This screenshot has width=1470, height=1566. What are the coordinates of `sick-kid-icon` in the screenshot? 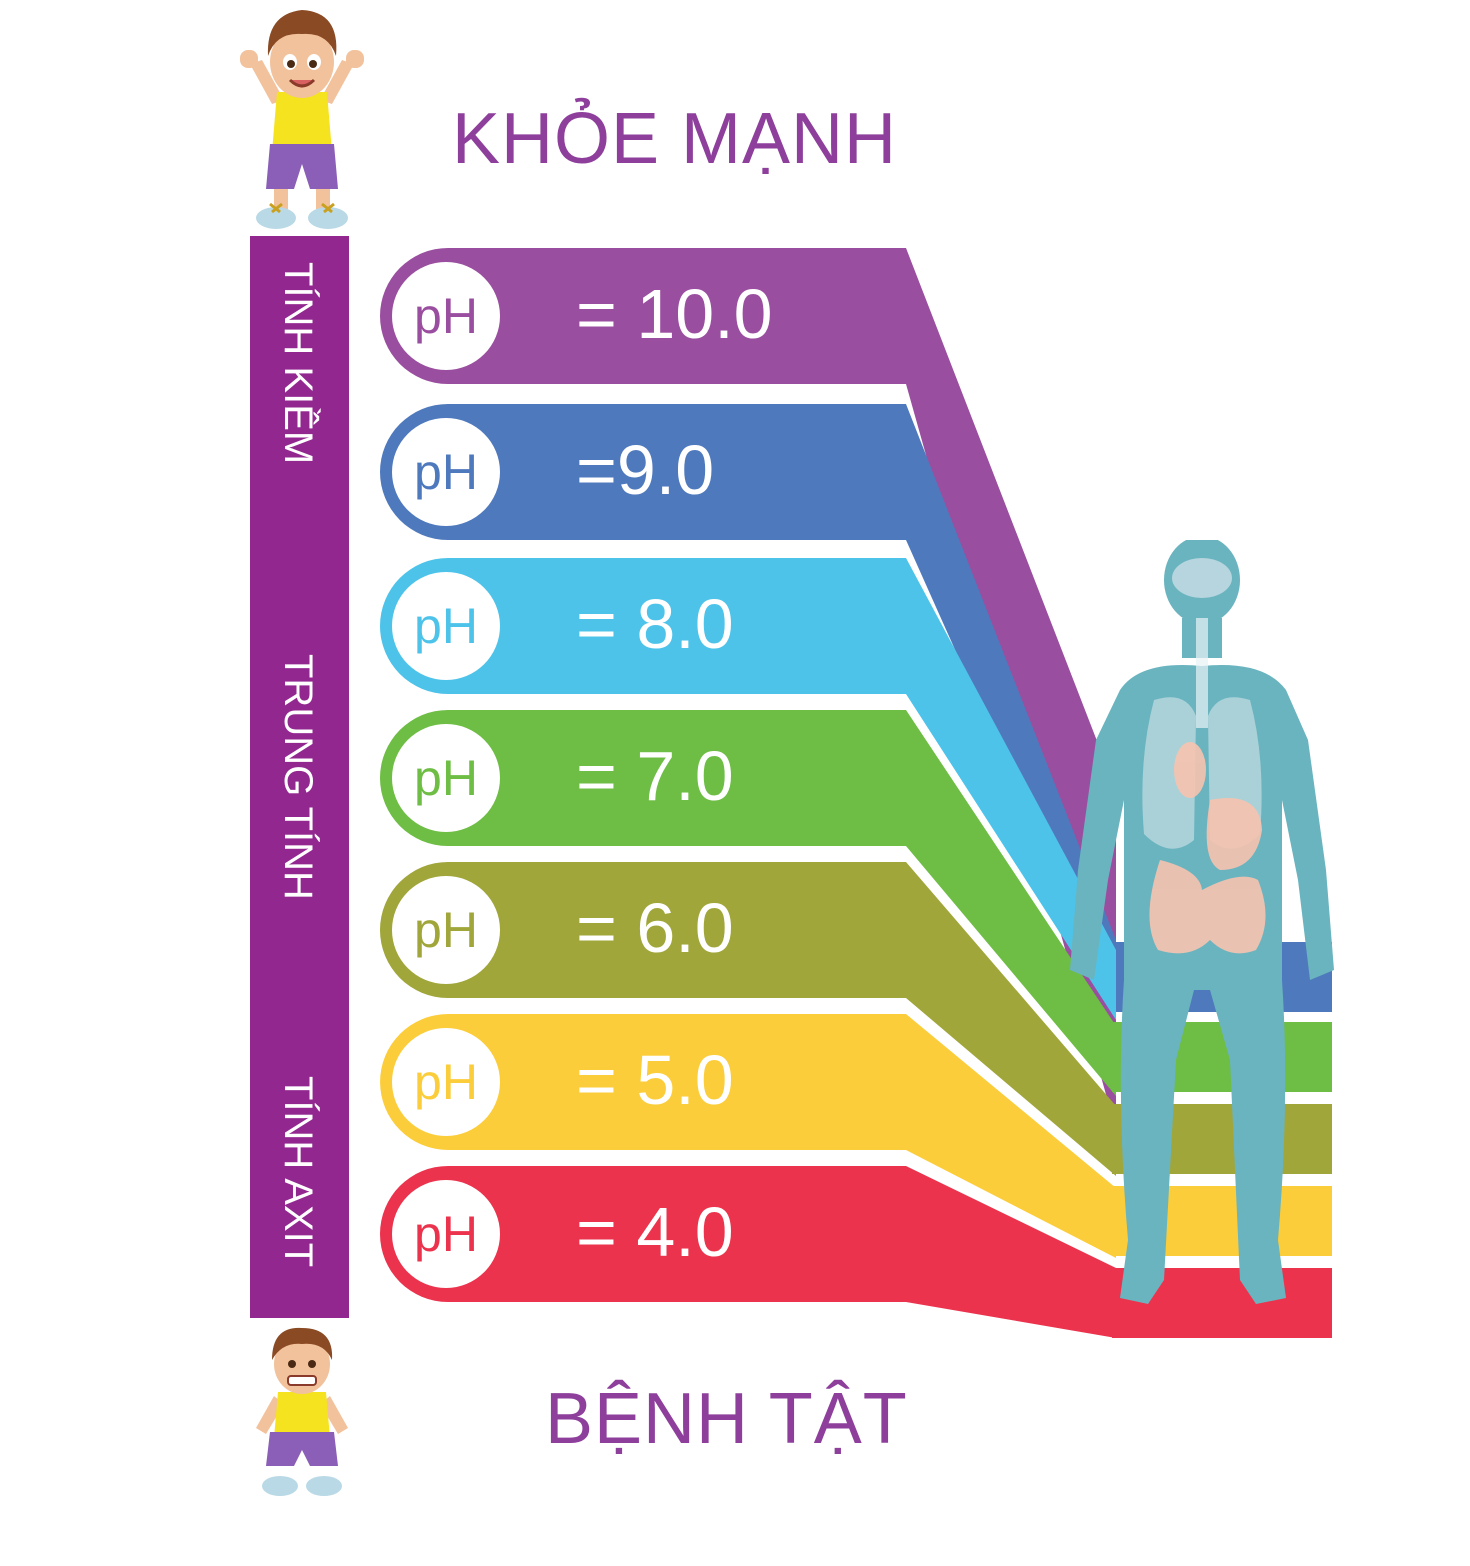 It's located at (302, 1411).